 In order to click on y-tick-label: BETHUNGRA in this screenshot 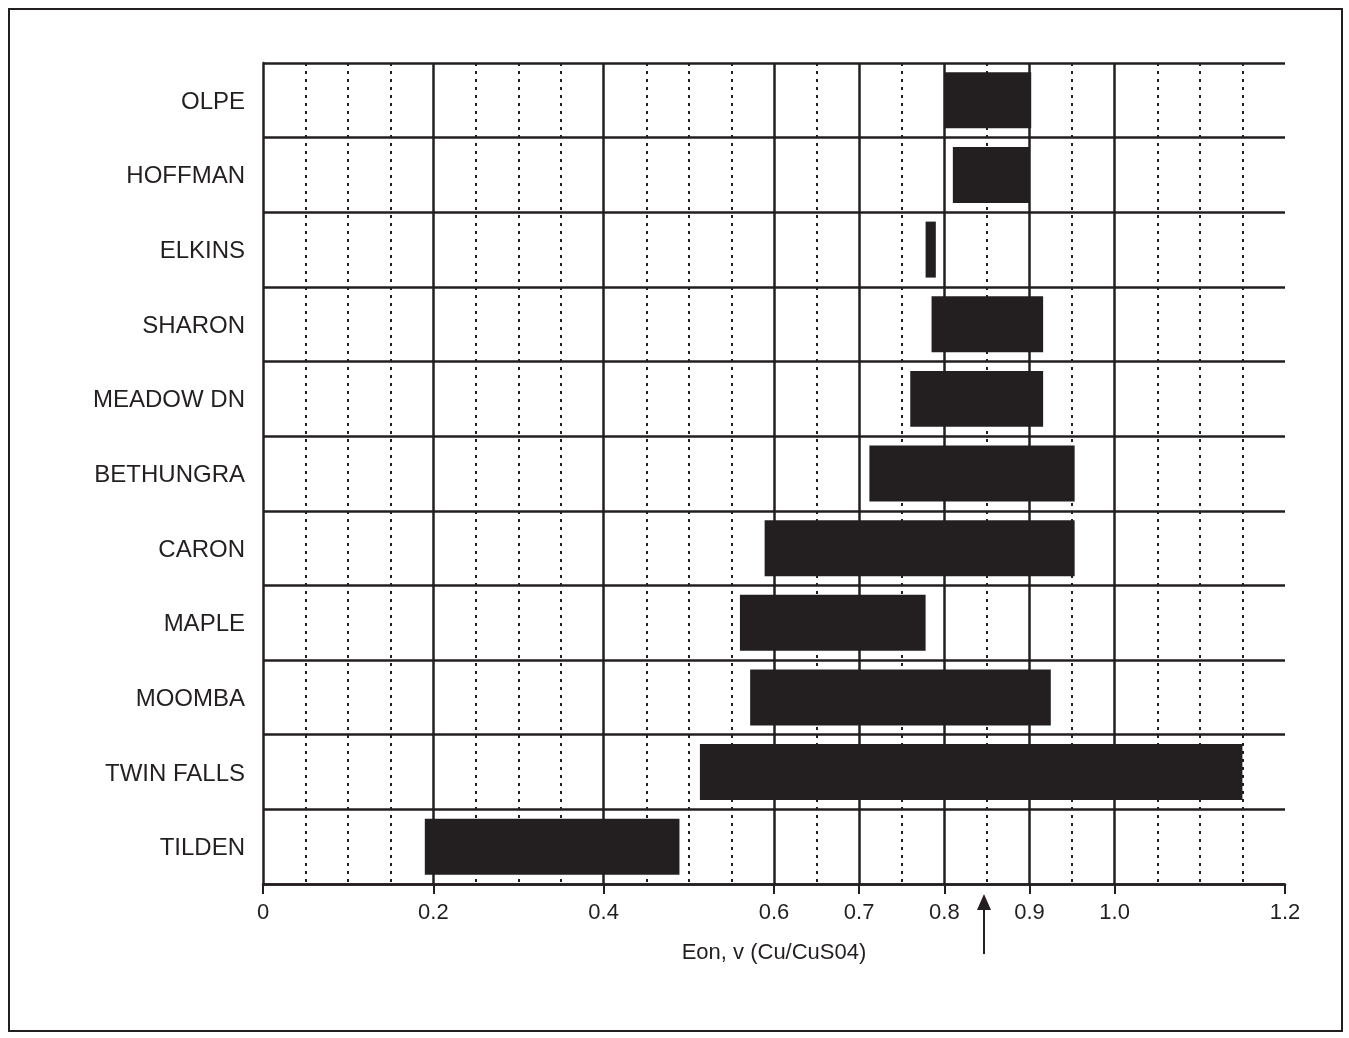, I will do `click(169, 473)`.